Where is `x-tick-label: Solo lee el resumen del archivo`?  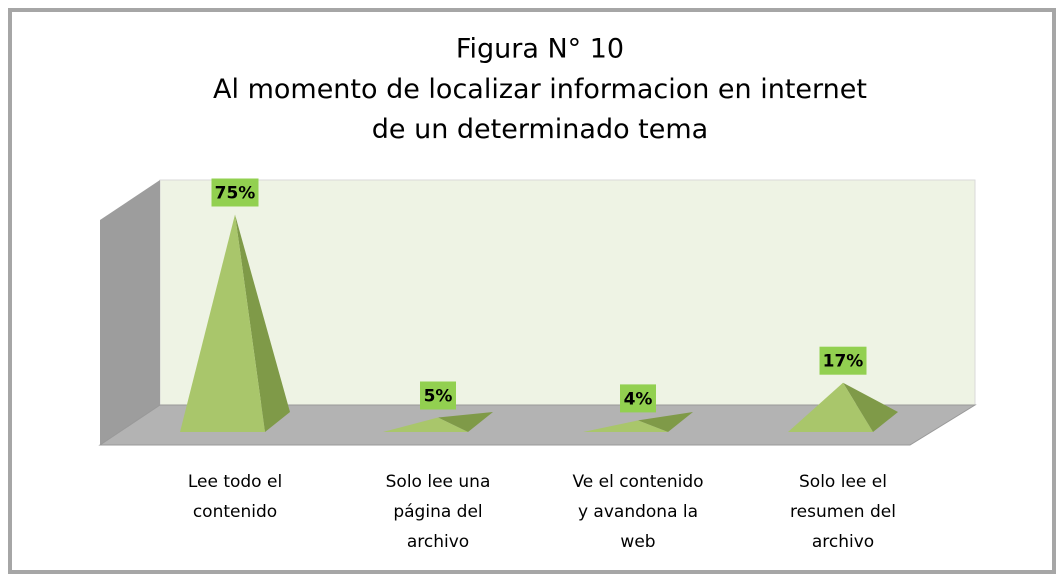
x-tick-label: Solo lee el resumen del archivo is located at coordinates (843, 512).